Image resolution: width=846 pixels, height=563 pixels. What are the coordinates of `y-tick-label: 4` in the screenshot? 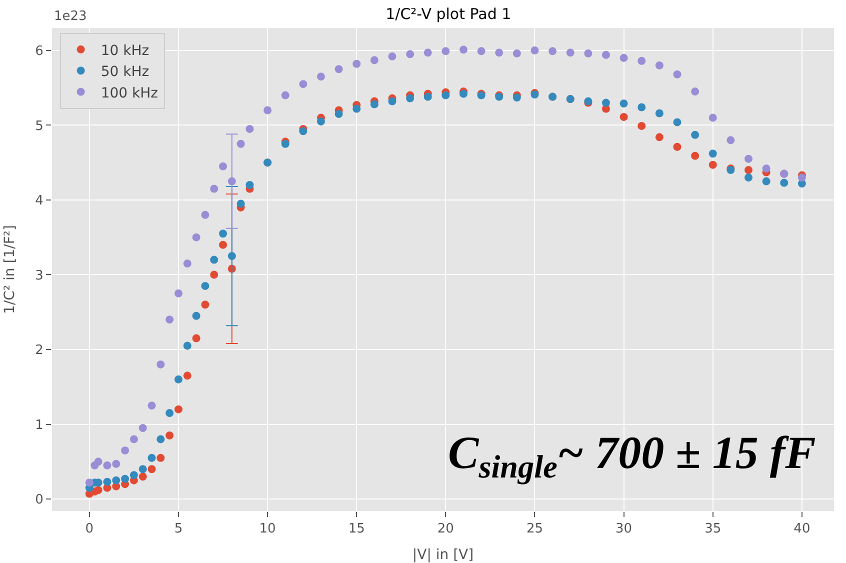 It's located at (39, 201).